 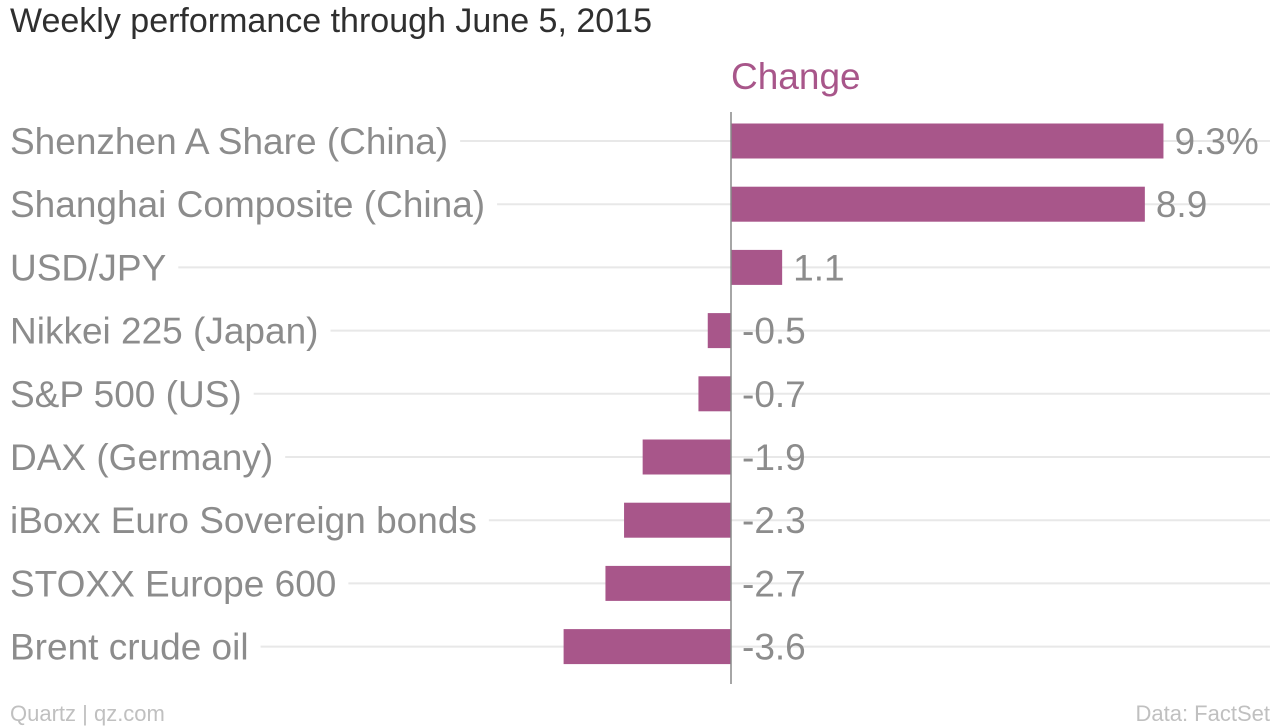 What do you see at coordinates (774, 394) in the screenshot?
I see `data-label: -0.7` at bounding box center [774, 394].